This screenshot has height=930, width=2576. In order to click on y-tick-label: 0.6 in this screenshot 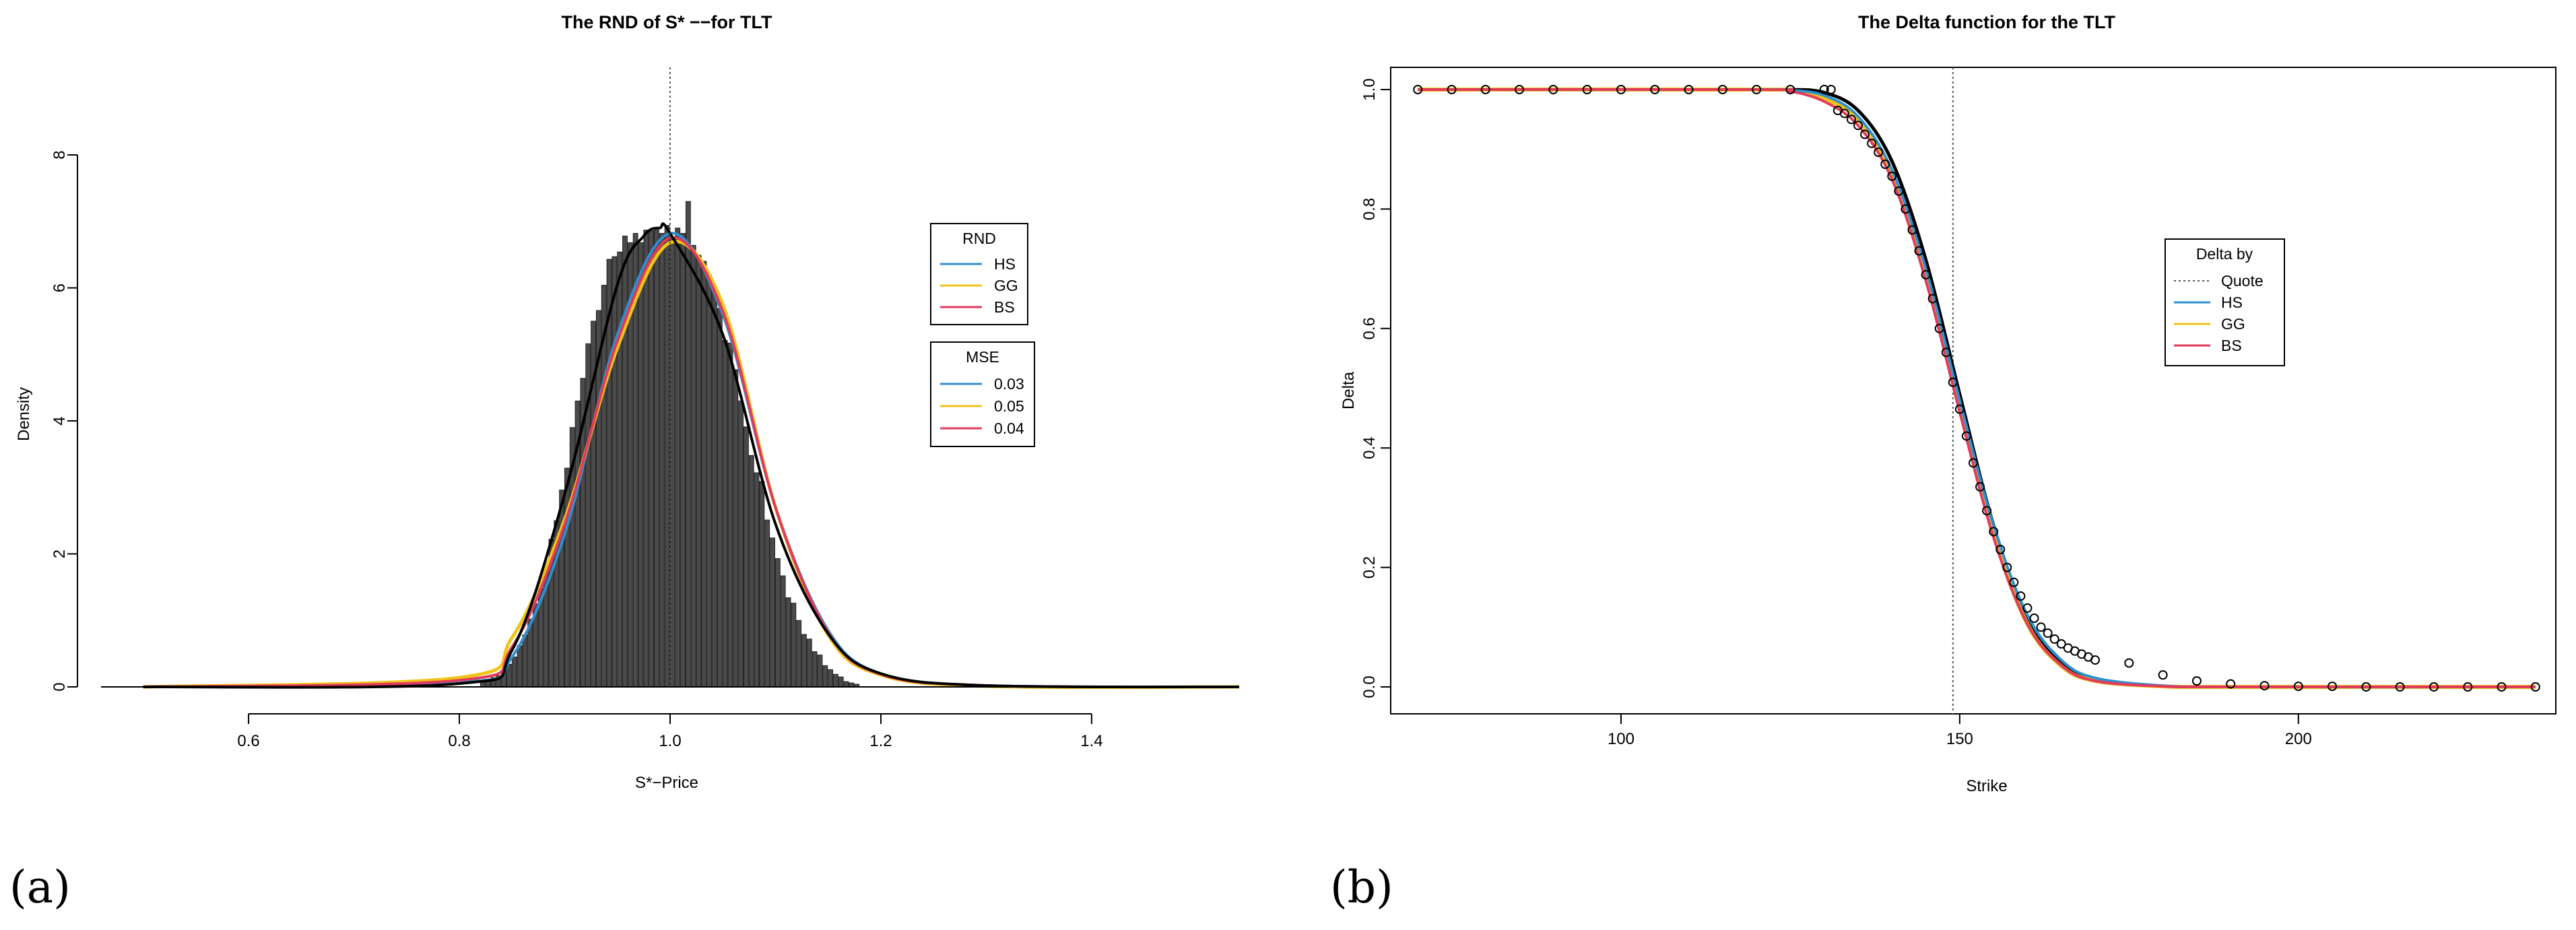, I will do `click(1369, 328)`.